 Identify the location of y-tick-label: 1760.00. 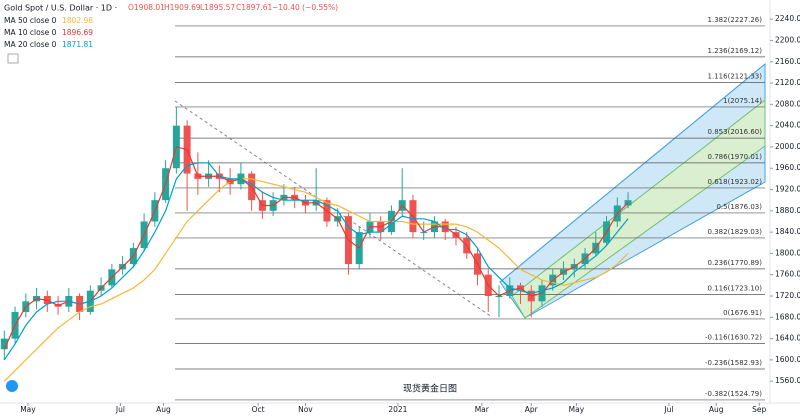
(787, 274).